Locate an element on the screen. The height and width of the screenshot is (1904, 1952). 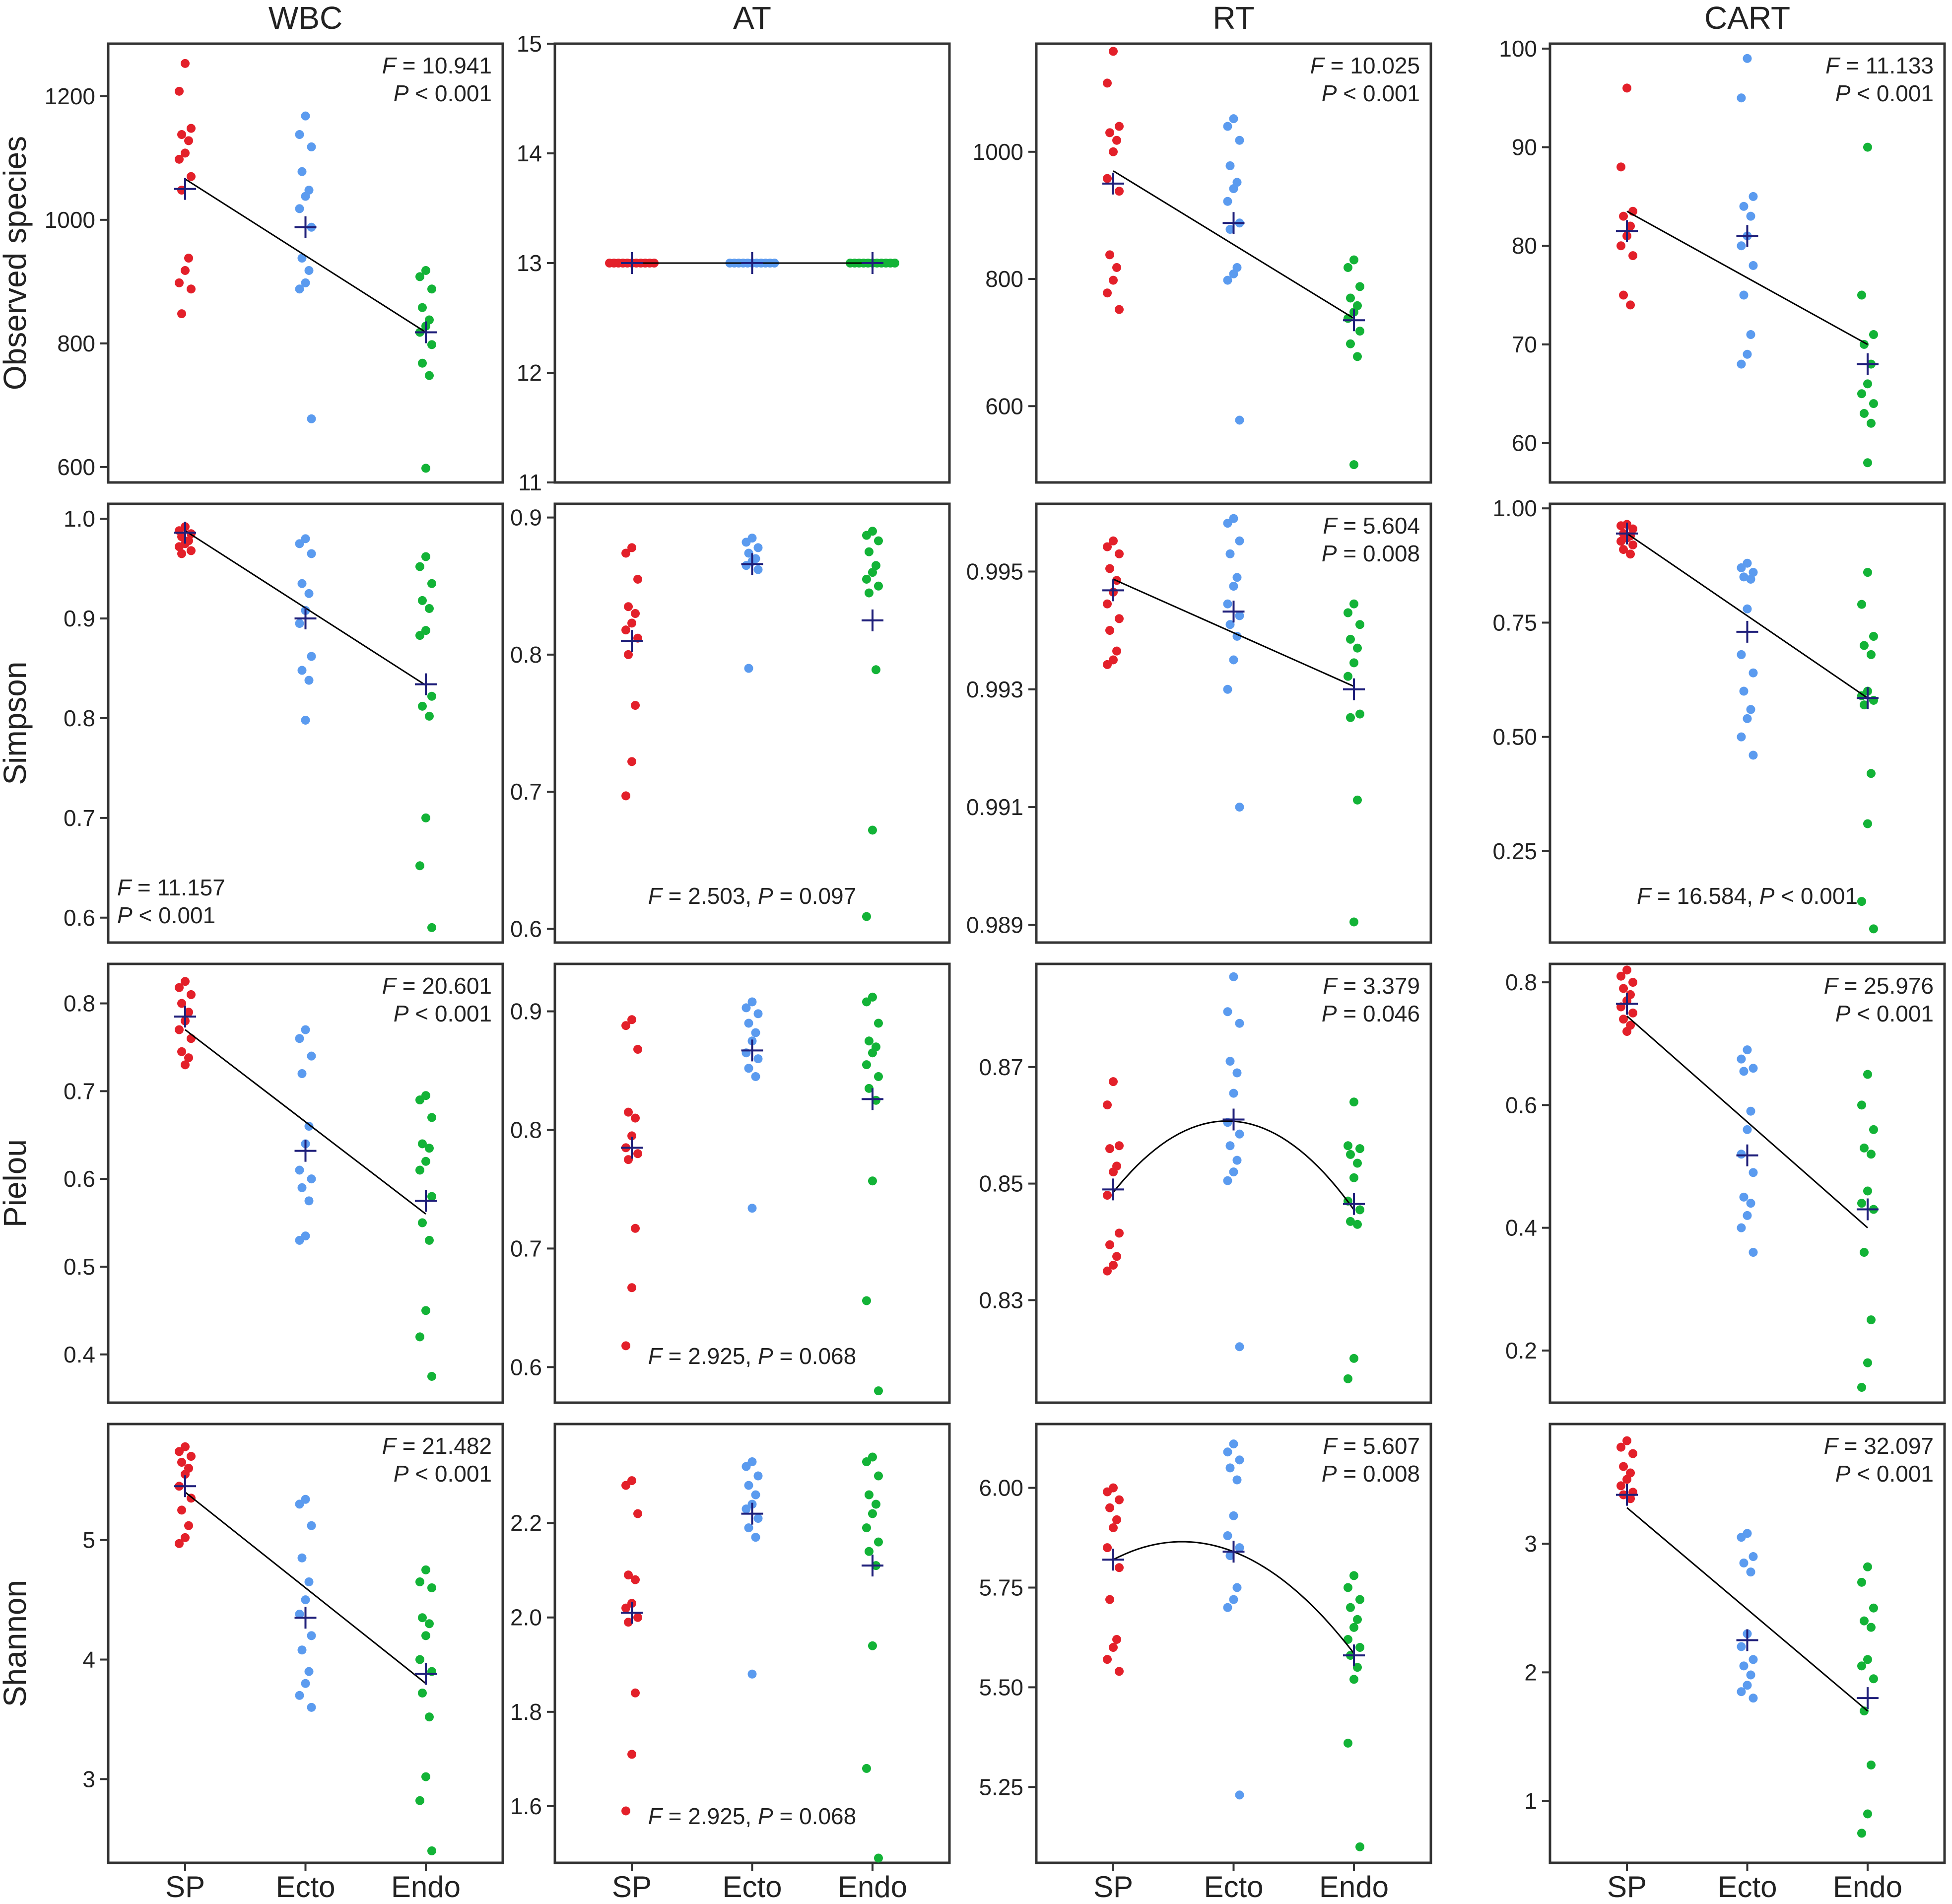
y-tick-label: 1.6 is located at coordinates (526, 1806).